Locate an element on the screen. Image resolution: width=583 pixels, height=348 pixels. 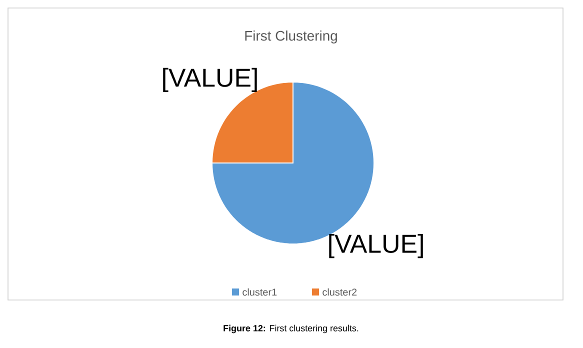
chart-title: First Clustering is located at coordinates (291, 37).